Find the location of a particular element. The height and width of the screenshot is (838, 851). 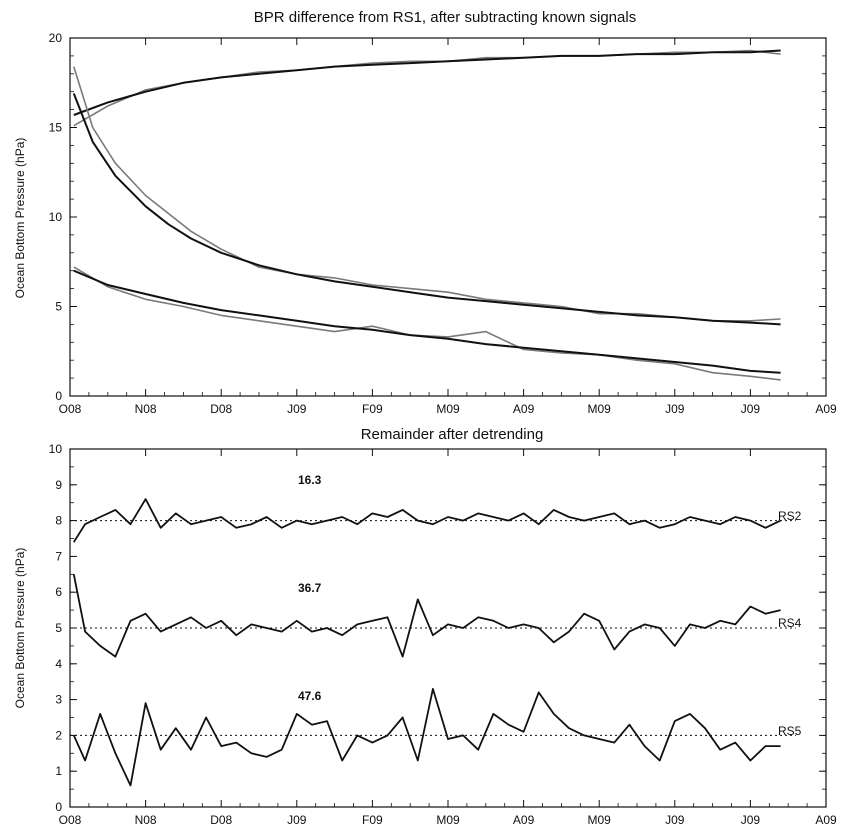

top-ytick-label: 20 is located at coordinates (56, 38).